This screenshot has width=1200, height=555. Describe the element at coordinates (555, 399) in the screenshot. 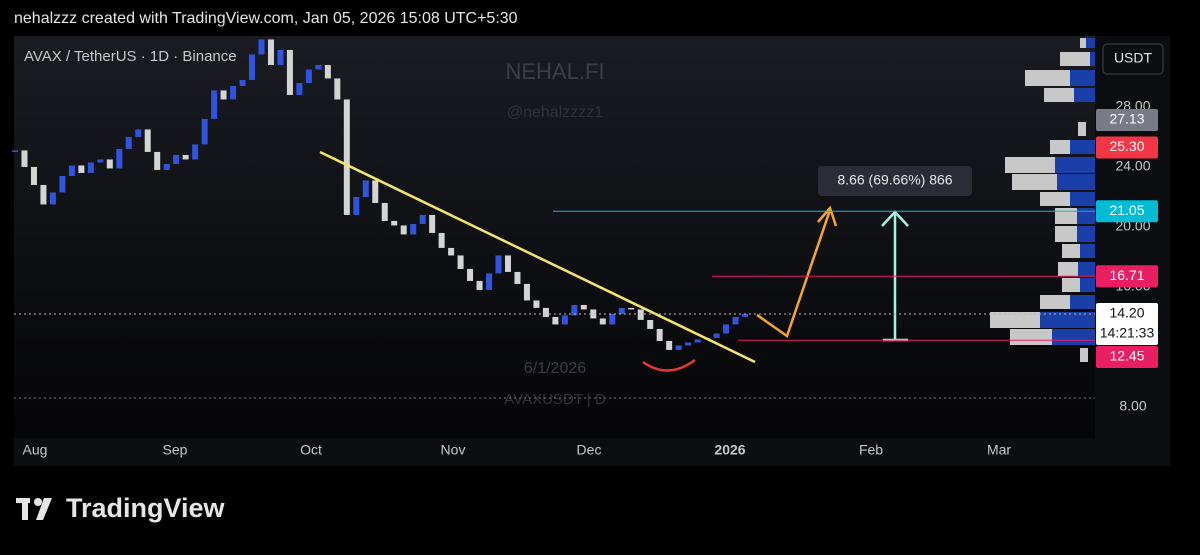

I see `watermark-ticker: AVAXUSDT | D` at that location.